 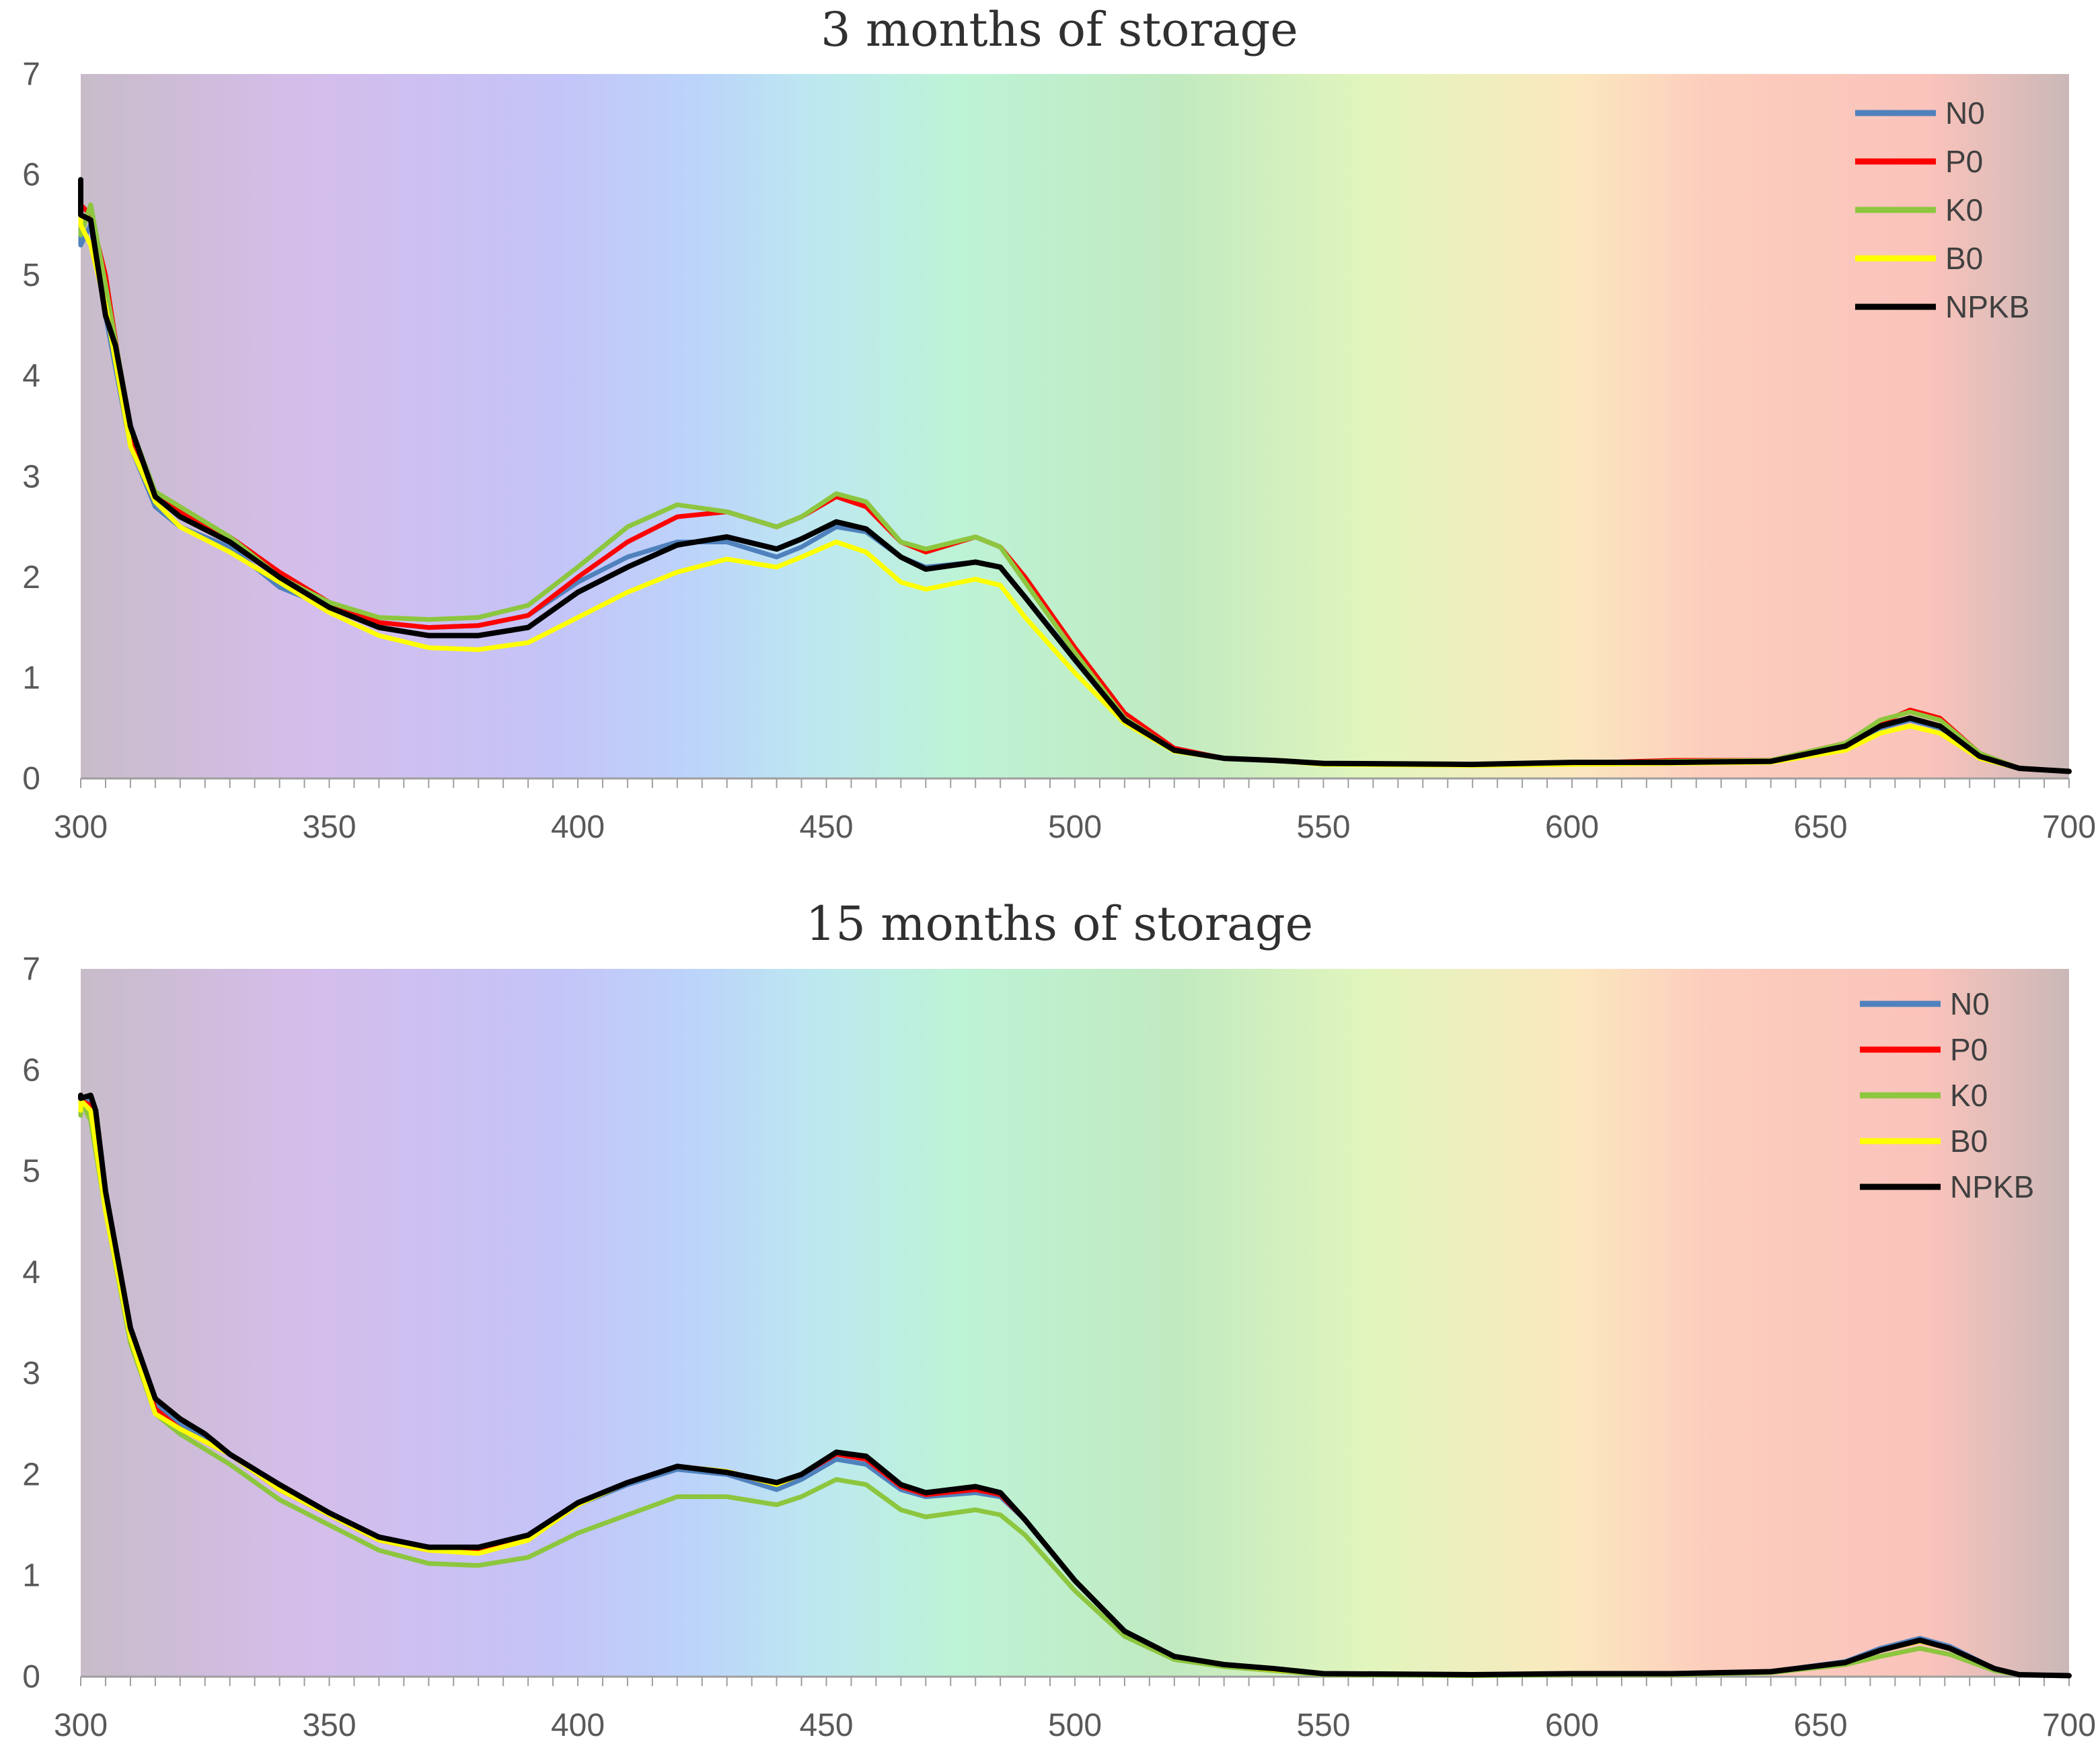 I want to click on chart-title: 3 months of storage, so click(x=1059, y=30).